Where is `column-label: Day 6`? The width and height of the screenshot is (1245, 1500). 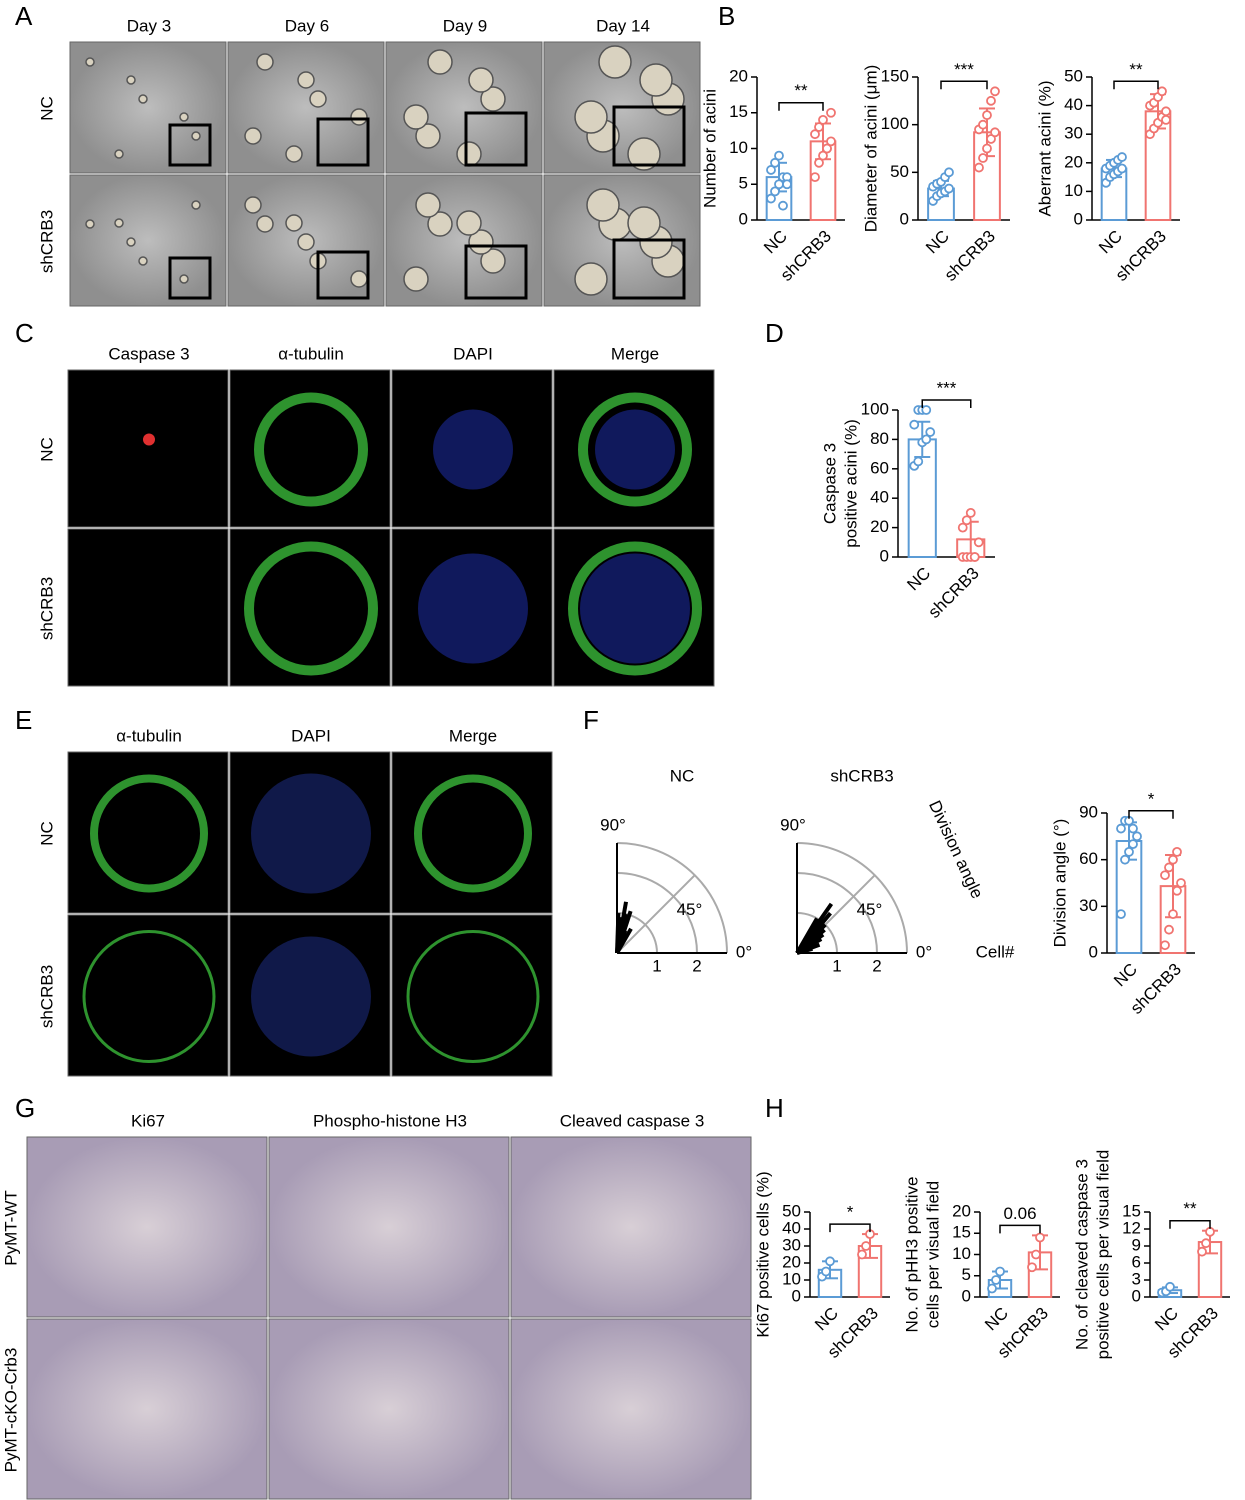 column-label: Day 6 is located at coordinates (307, 25).